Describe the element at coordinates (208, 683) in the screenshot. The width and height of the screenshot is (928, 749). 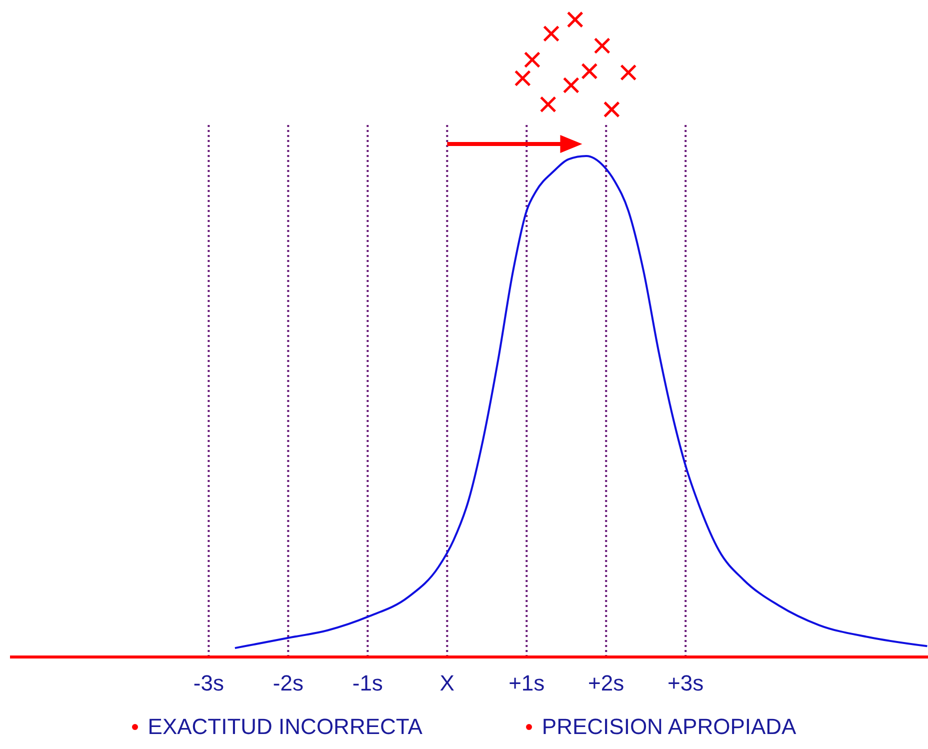
I see `x-tick-label: -3s` at that location.